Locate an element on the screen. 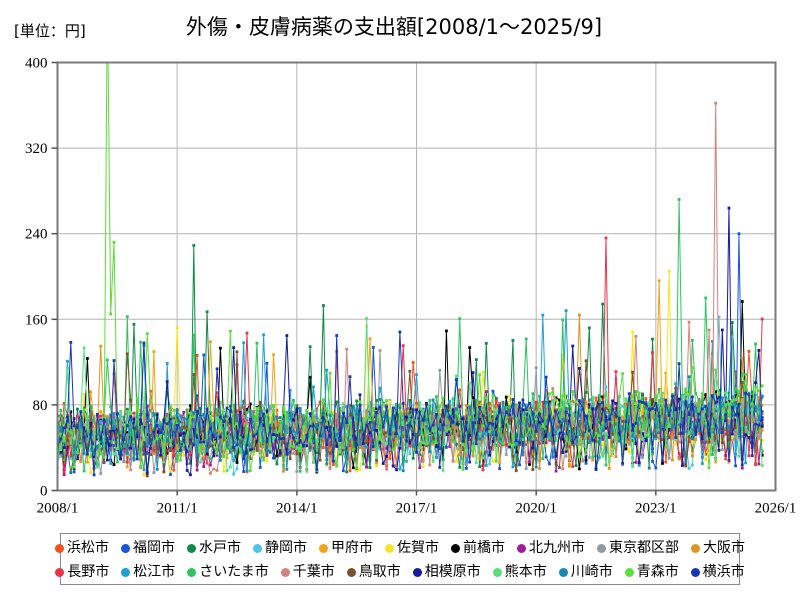 The width and height of the screenshot is (800, 600). legend-item: 青森市 is located at coordinates (651, 572).